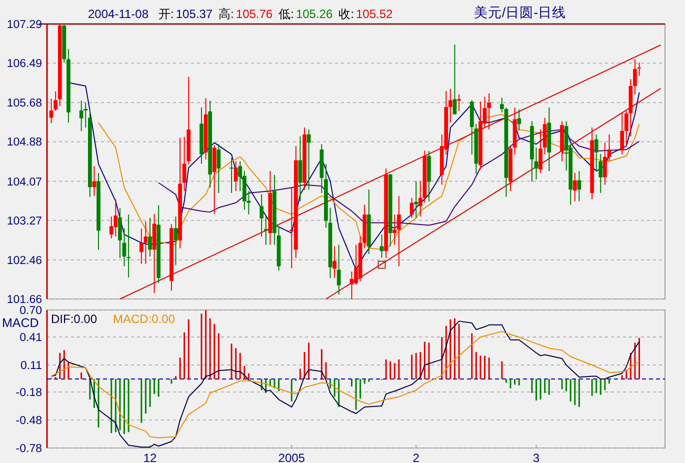 Image resolution: width=685 pixels, height=463 pixels. What do you see at coordinates (24, 221) in the screenshot?
I see `y-tick-label: 103.27` at bounding box center [24, 221].